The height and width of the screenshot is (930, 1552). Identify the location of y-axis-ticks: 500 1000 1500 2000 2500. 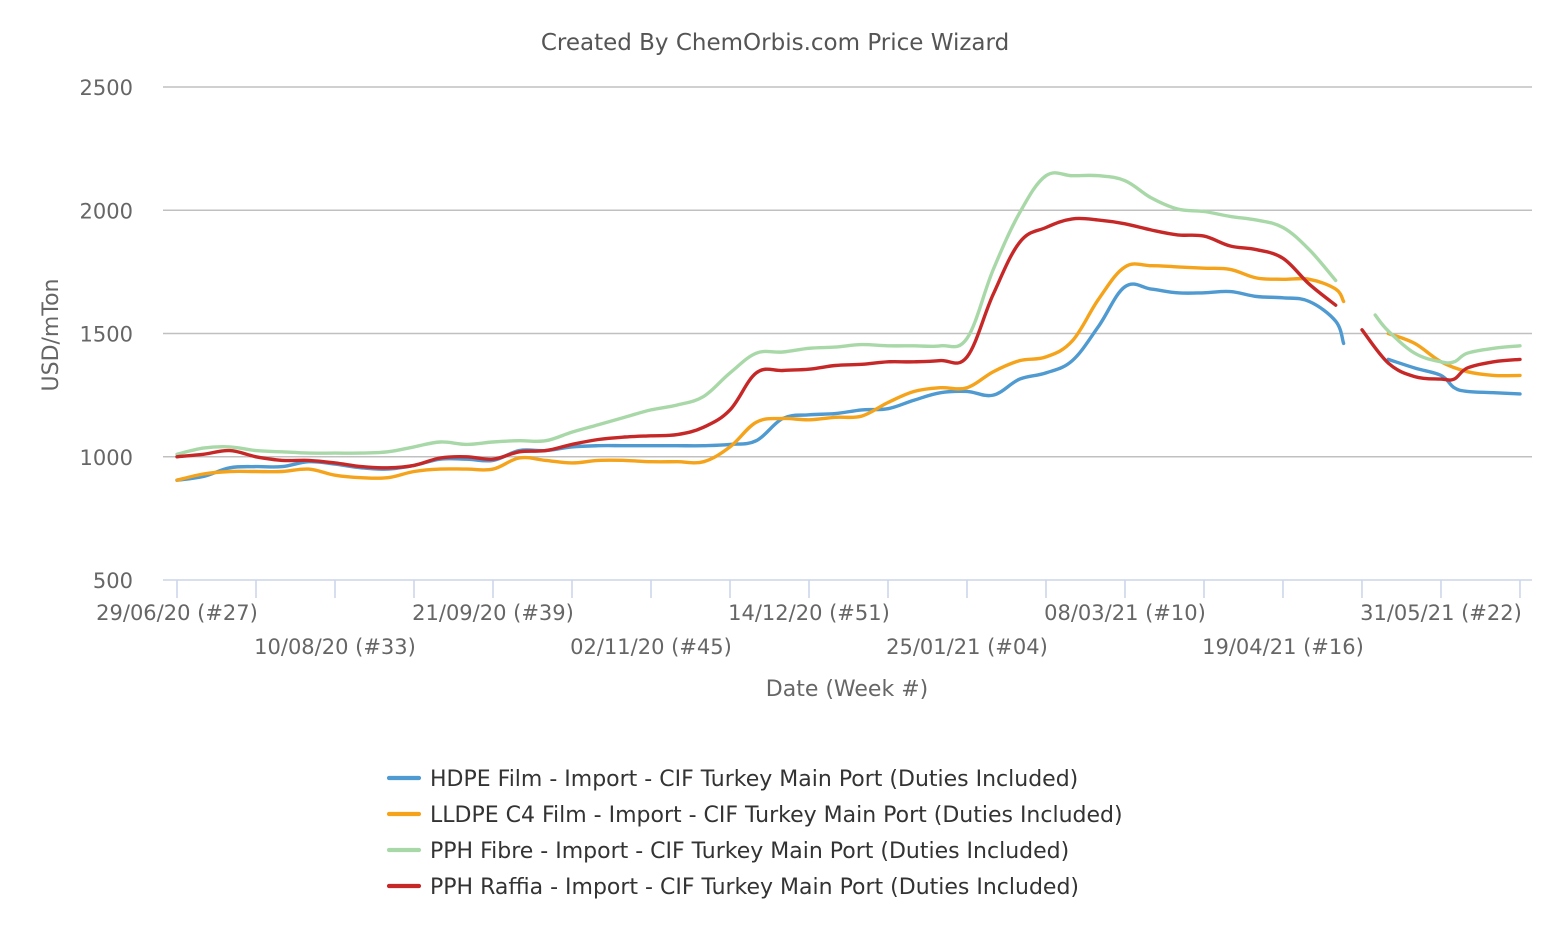
(106, 334).